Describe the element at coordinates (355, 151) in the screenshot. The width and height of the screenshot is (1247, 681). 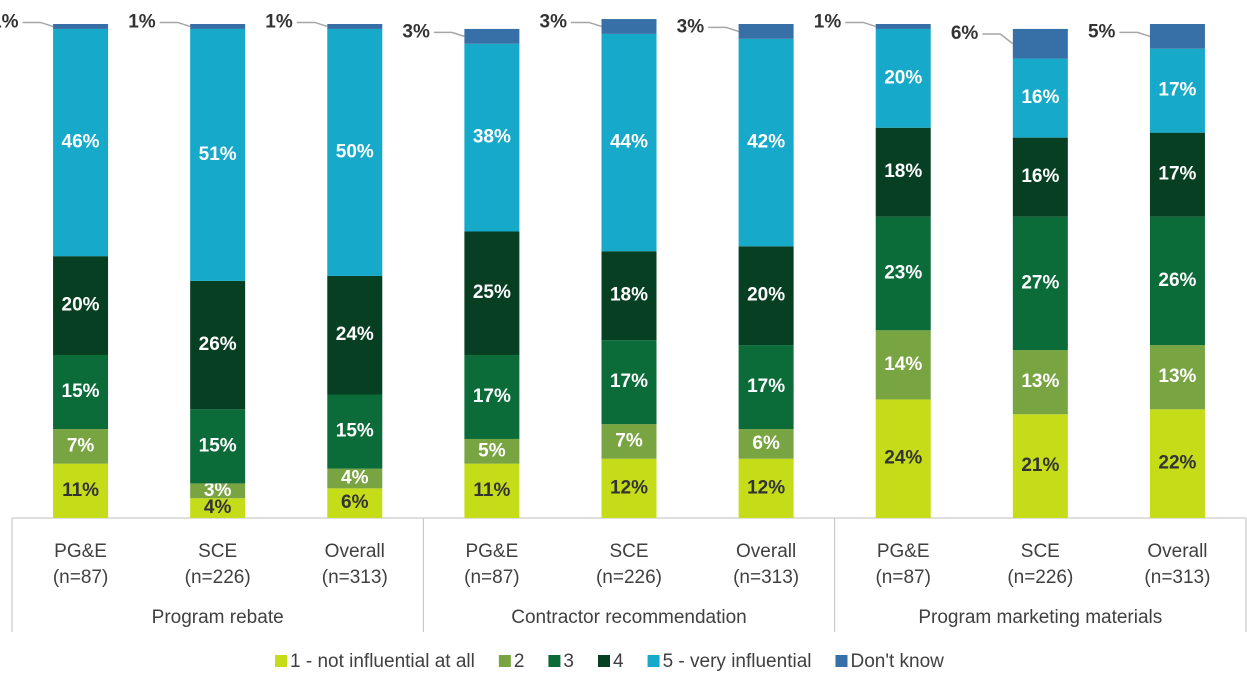
I see `data-label: 50%` at that location.